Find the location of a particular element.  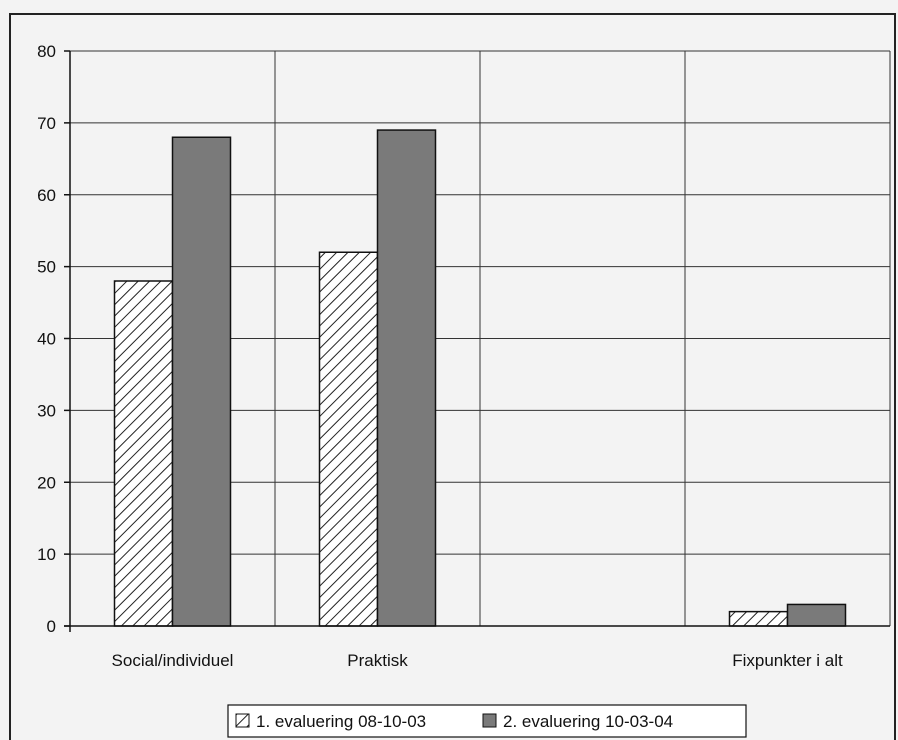

y-tick-label: 10 is located at coordinates (46, 554).